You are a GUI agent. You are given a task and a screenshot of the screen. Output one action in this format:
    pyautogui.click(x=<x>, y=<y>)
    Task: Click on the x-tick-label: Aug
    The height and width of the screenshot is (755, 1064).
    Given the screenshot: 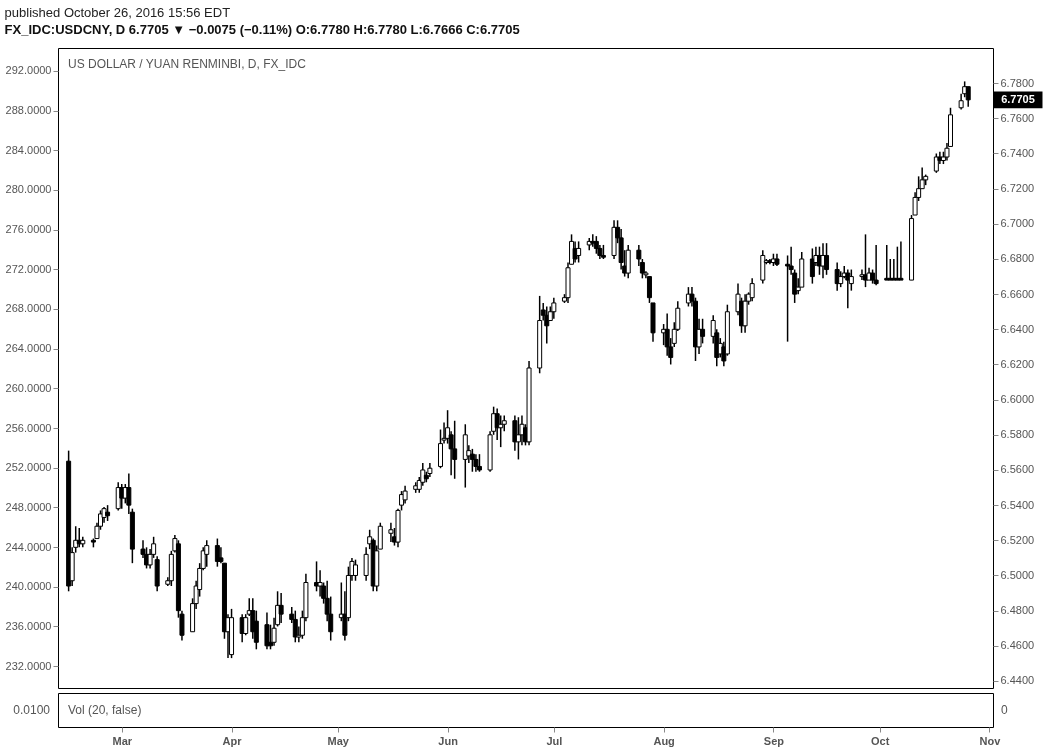 What is the action you would take?
    pyautogui.click(x=664, y=740)
    